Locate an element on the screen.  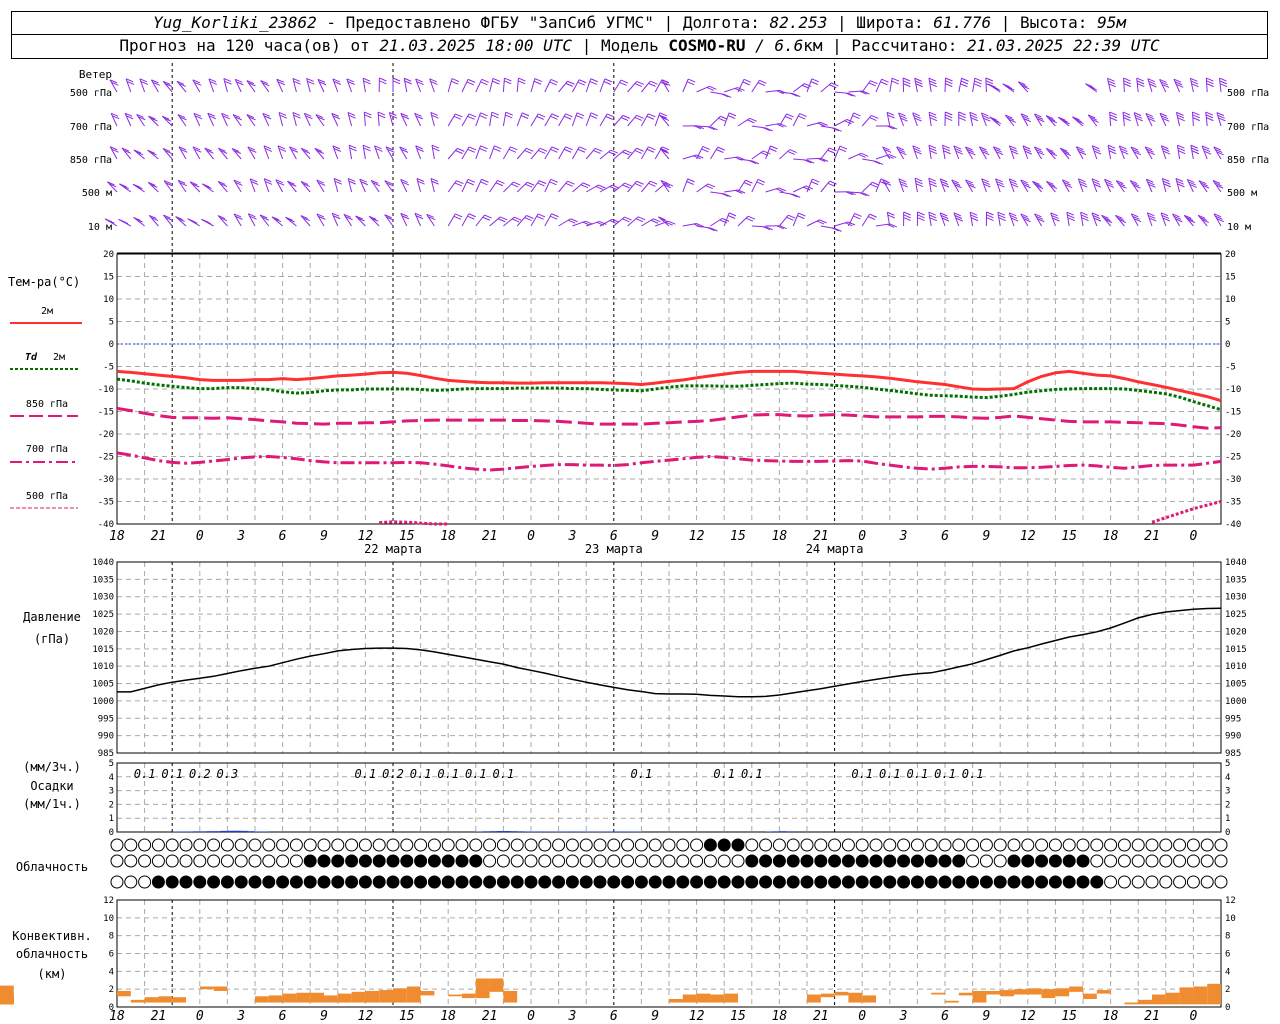
y-tick-label-right: 985 is located at coordinates (1233, 754).